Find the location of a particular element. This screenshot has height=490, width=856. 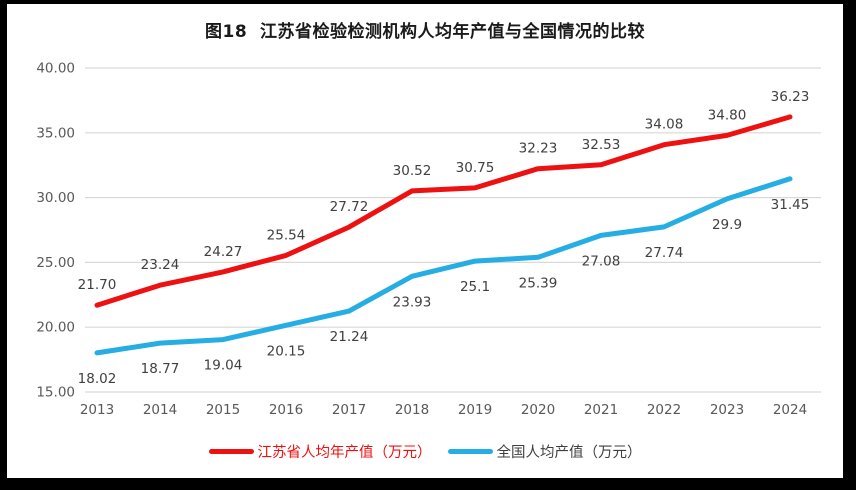

data-label: 32.23 is located at coordinates (538, 149).